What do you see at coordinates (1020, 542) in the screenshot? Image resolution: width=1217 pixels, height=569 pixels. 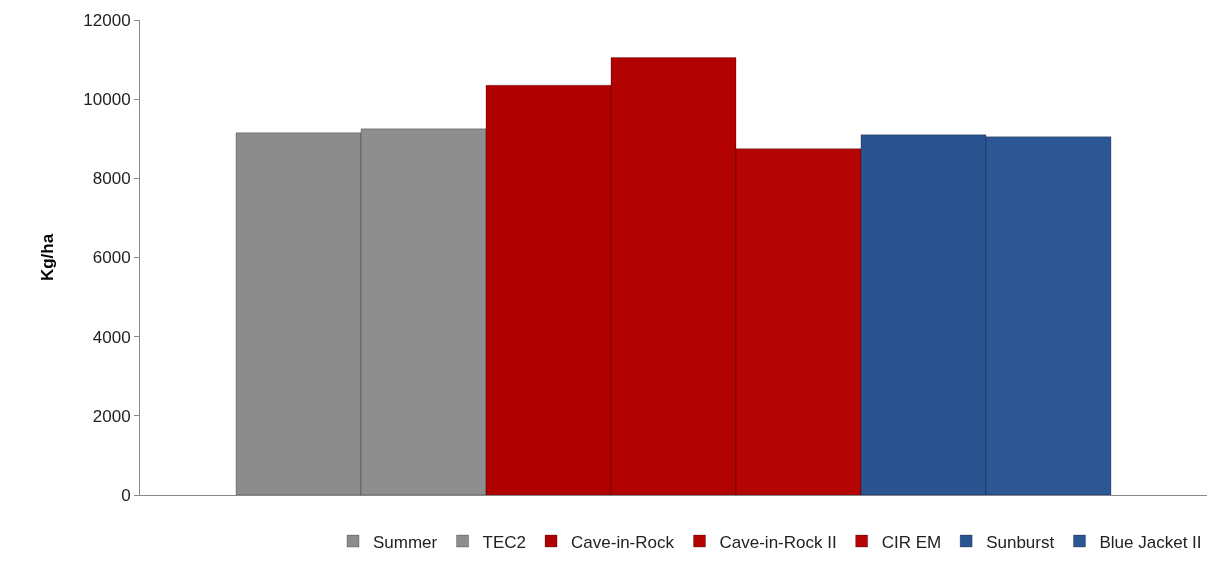 I see `legend-label: Sunburst` at bounding box center [1020, 542].